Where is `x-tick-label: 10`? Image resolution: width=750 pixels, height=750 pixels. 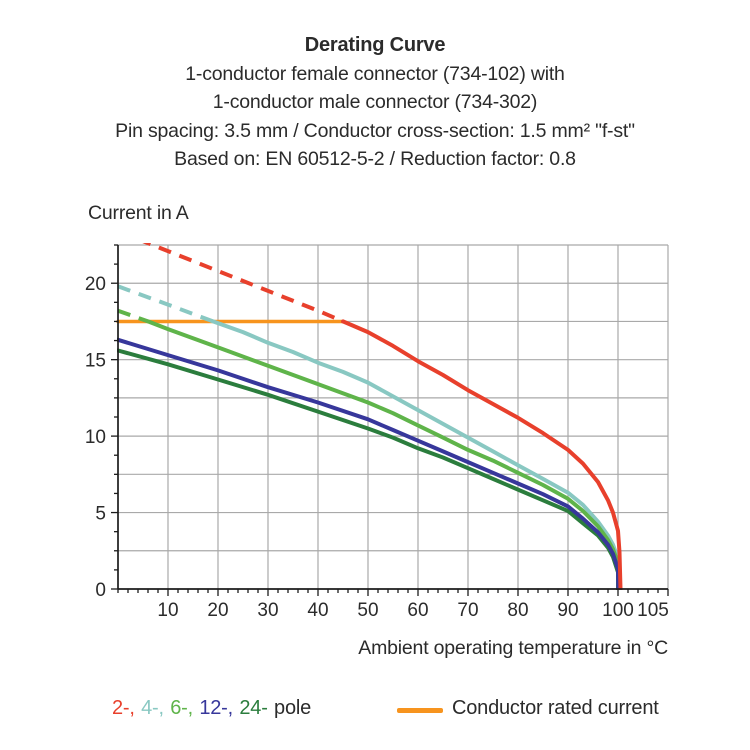
x-tick-label: 10 is located at coordinates (167, 610).